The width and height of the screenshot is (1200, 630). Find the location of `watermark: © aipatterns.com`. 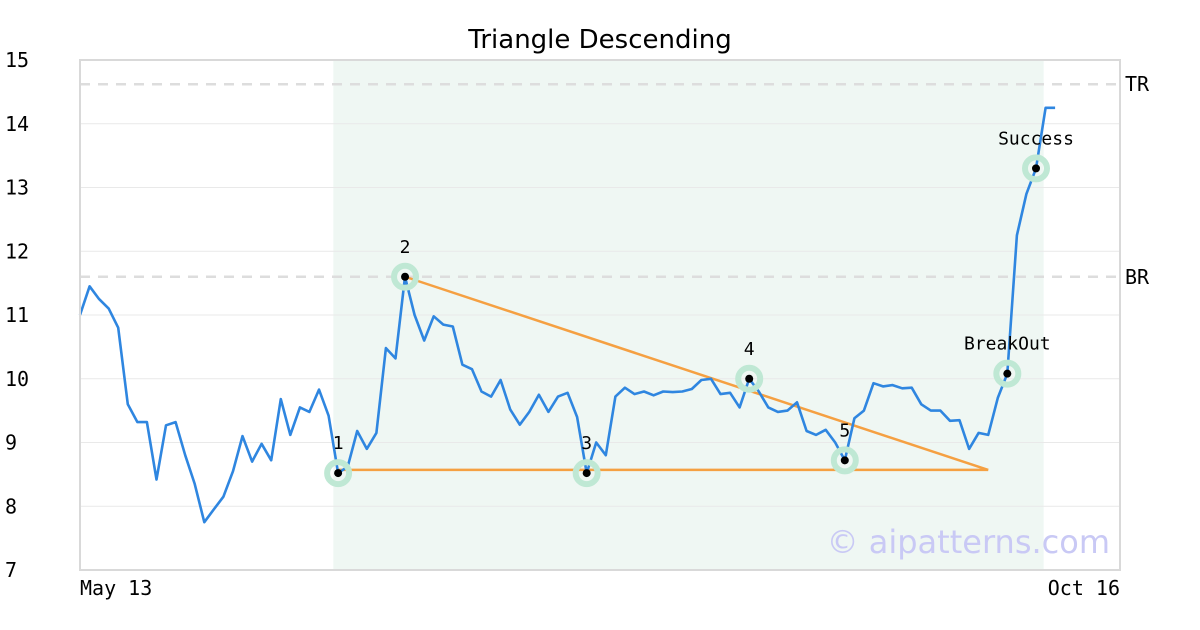

watermark: © aipatterns.com is located at coordinates (968, 542).